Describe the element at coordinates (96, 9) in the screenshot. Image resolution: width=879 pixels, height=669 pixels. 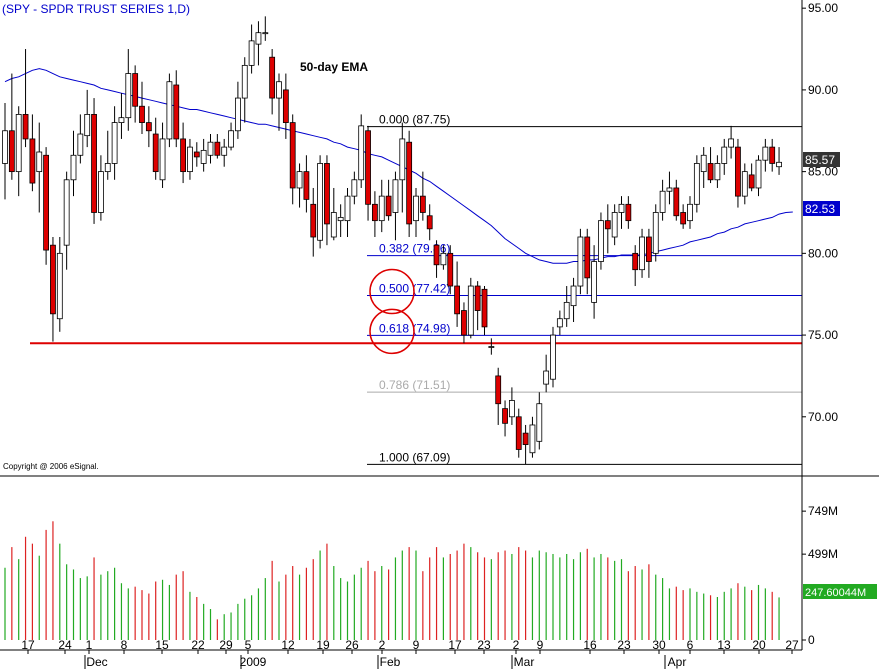
I see `chart-title: (SPY - SPDR TRUST SERIES 1,D)` at that location.